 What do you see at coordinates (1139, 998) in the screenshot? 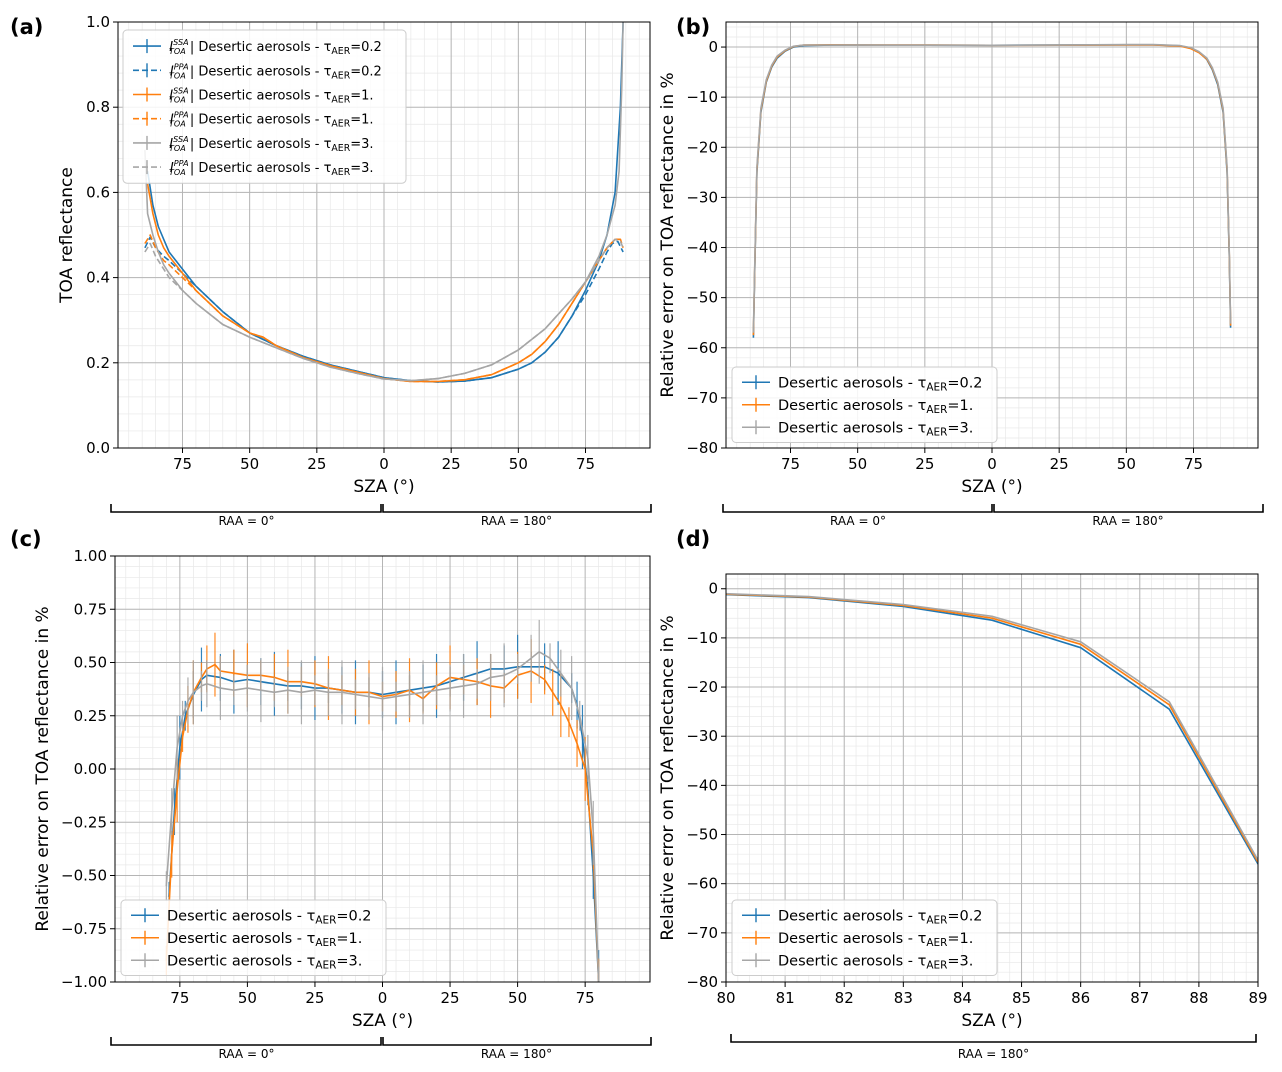
I see `x-tick-label: 87` at bounding box center [1139, 998].